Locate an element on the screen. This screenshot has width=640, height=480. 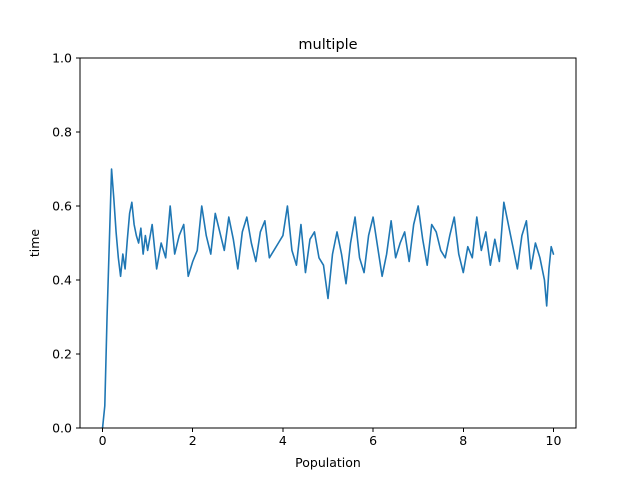
y-tick-label: 0.6 is located at coordinates (62, 206).